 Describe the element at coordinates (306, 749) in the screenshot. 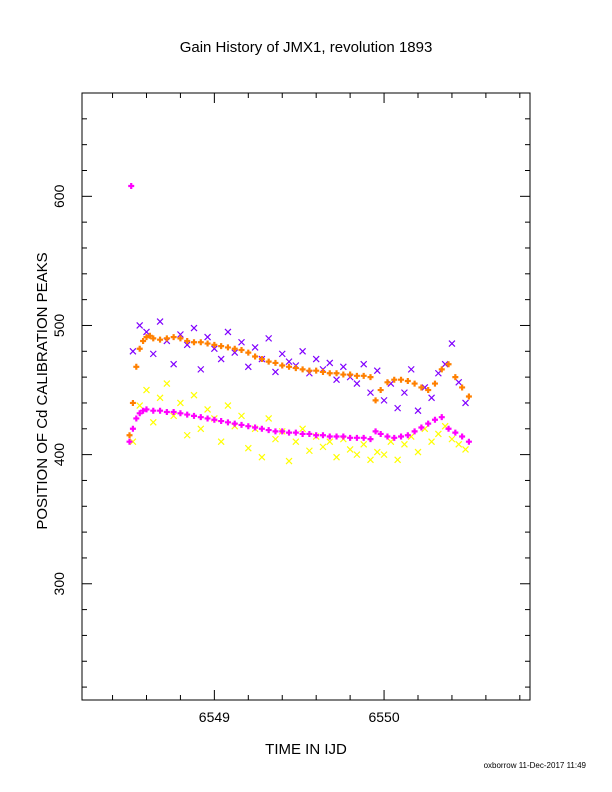

I see `x-axis-label: TIME IN IJD` at that location.